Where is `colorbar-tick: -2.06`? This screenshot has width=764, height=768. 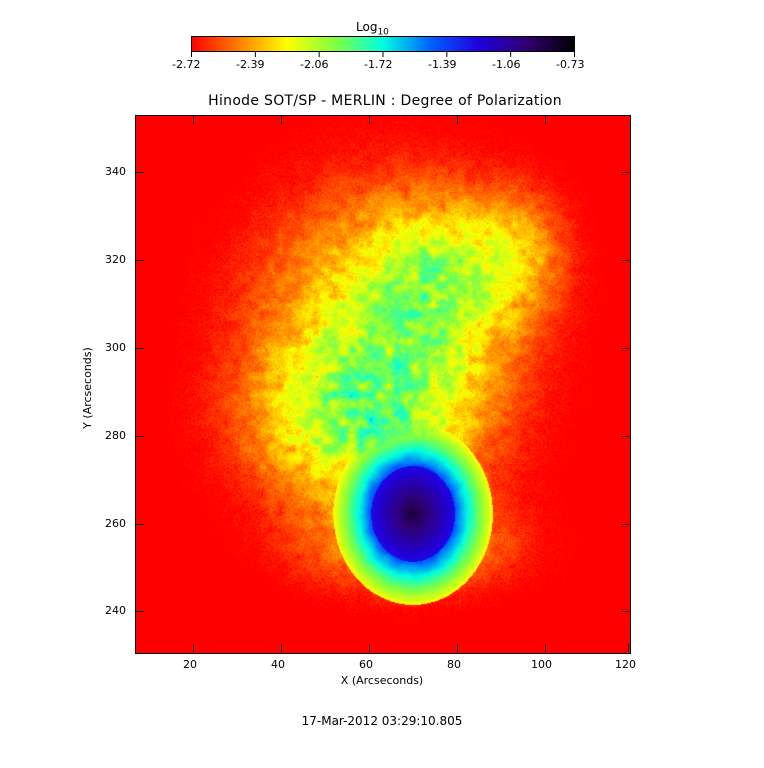 colorbar-tick: -2.06 is located at coordinates (314, 64).